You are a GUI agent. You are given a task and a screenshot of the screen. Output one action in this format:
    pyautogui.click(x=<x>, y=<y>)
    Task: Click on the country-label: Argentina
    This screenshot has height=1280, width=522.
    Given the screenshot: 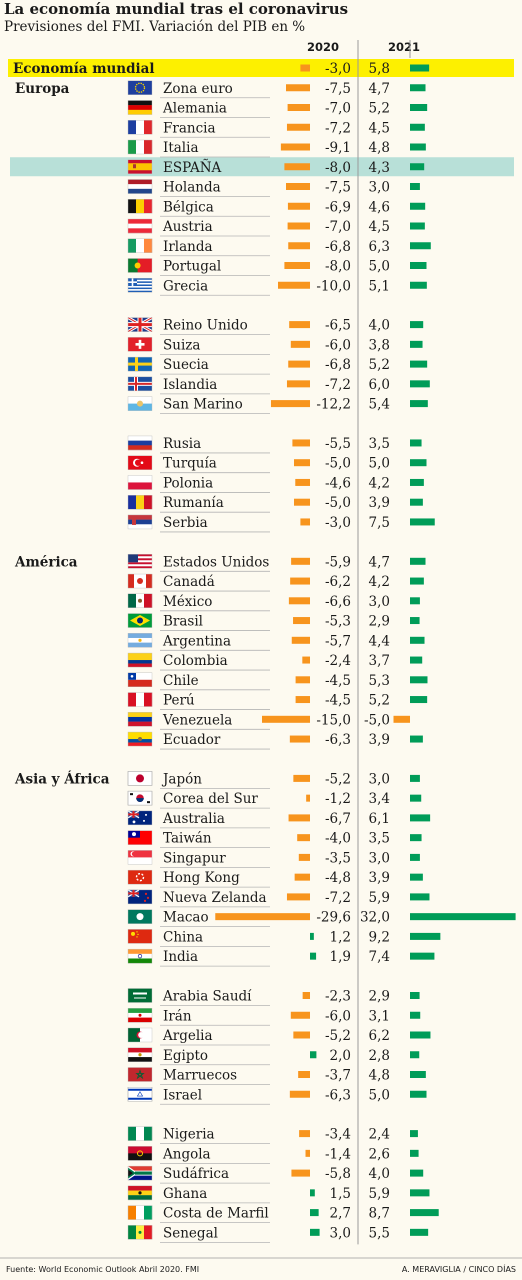 What is the action you would take?
    pyautogui.click(x=196, y=641)
    